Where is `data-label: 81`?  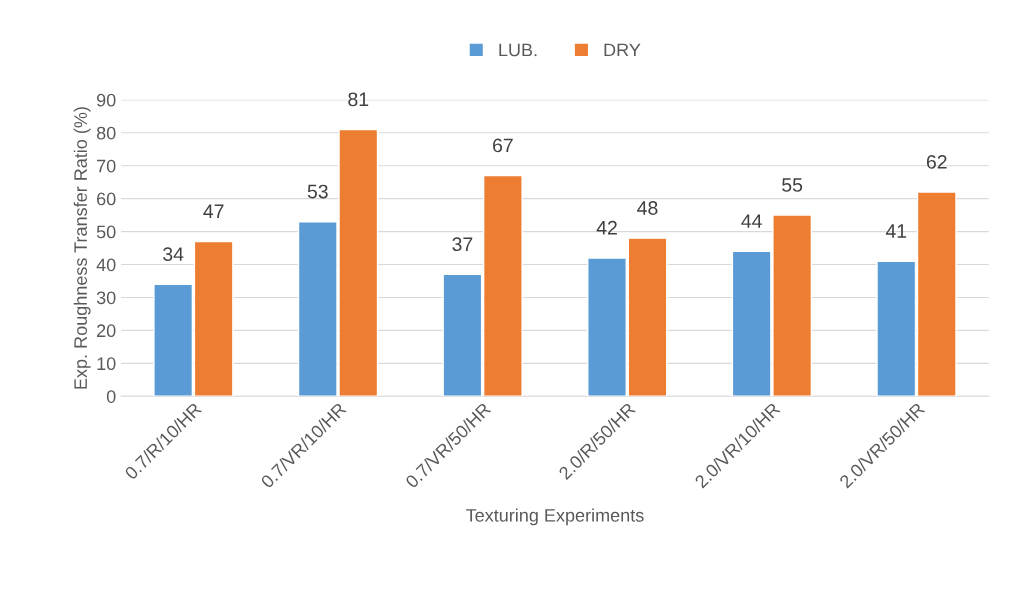
data-label: 81 is located at coordinates (358, 99).